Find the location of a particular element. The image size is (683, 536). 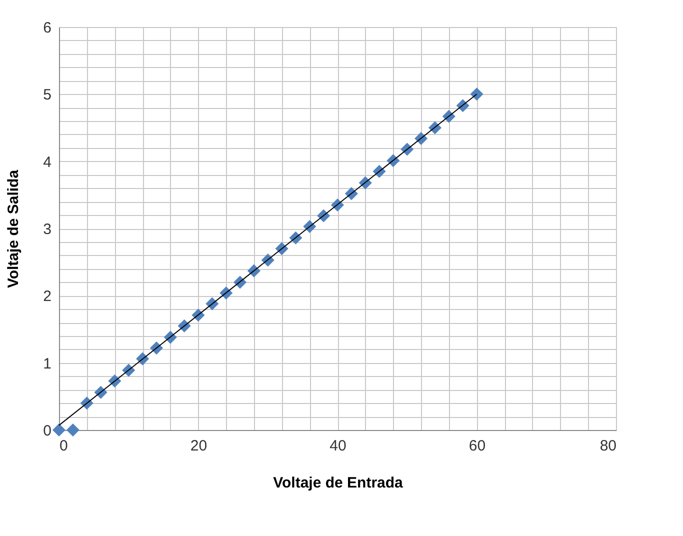

y-tick-label: 3 is located at coordinates (47, 229).